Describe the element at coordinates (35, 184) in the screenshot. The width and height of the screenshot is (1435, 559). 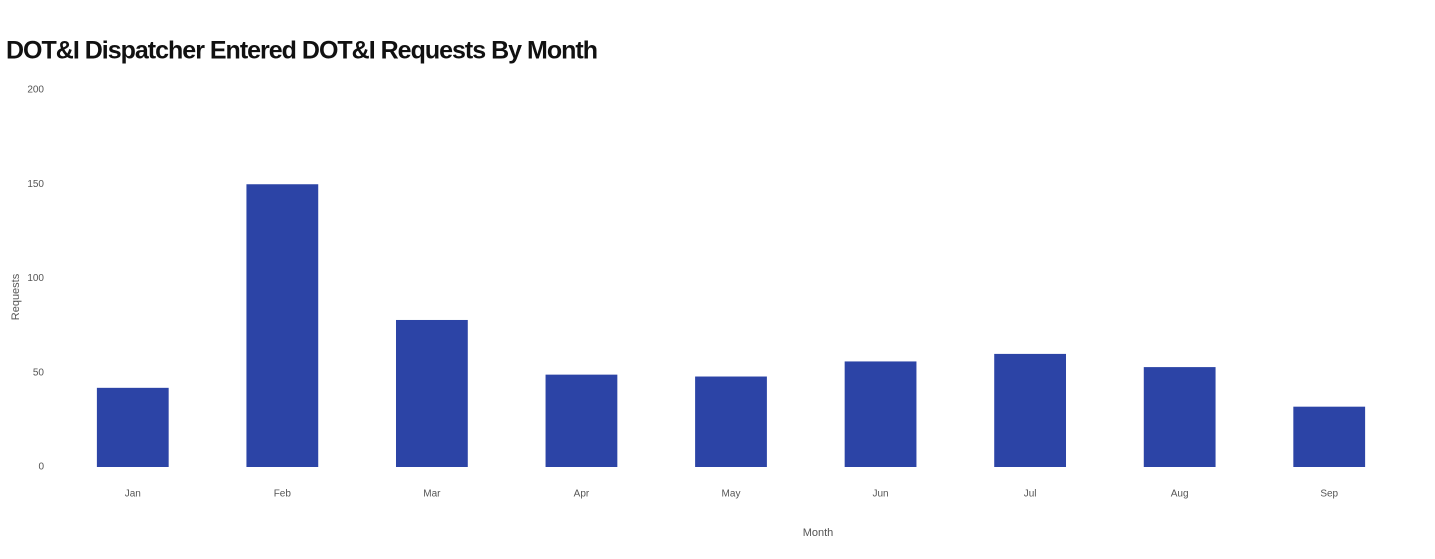
I see `y-tick-label: 150` at that location.